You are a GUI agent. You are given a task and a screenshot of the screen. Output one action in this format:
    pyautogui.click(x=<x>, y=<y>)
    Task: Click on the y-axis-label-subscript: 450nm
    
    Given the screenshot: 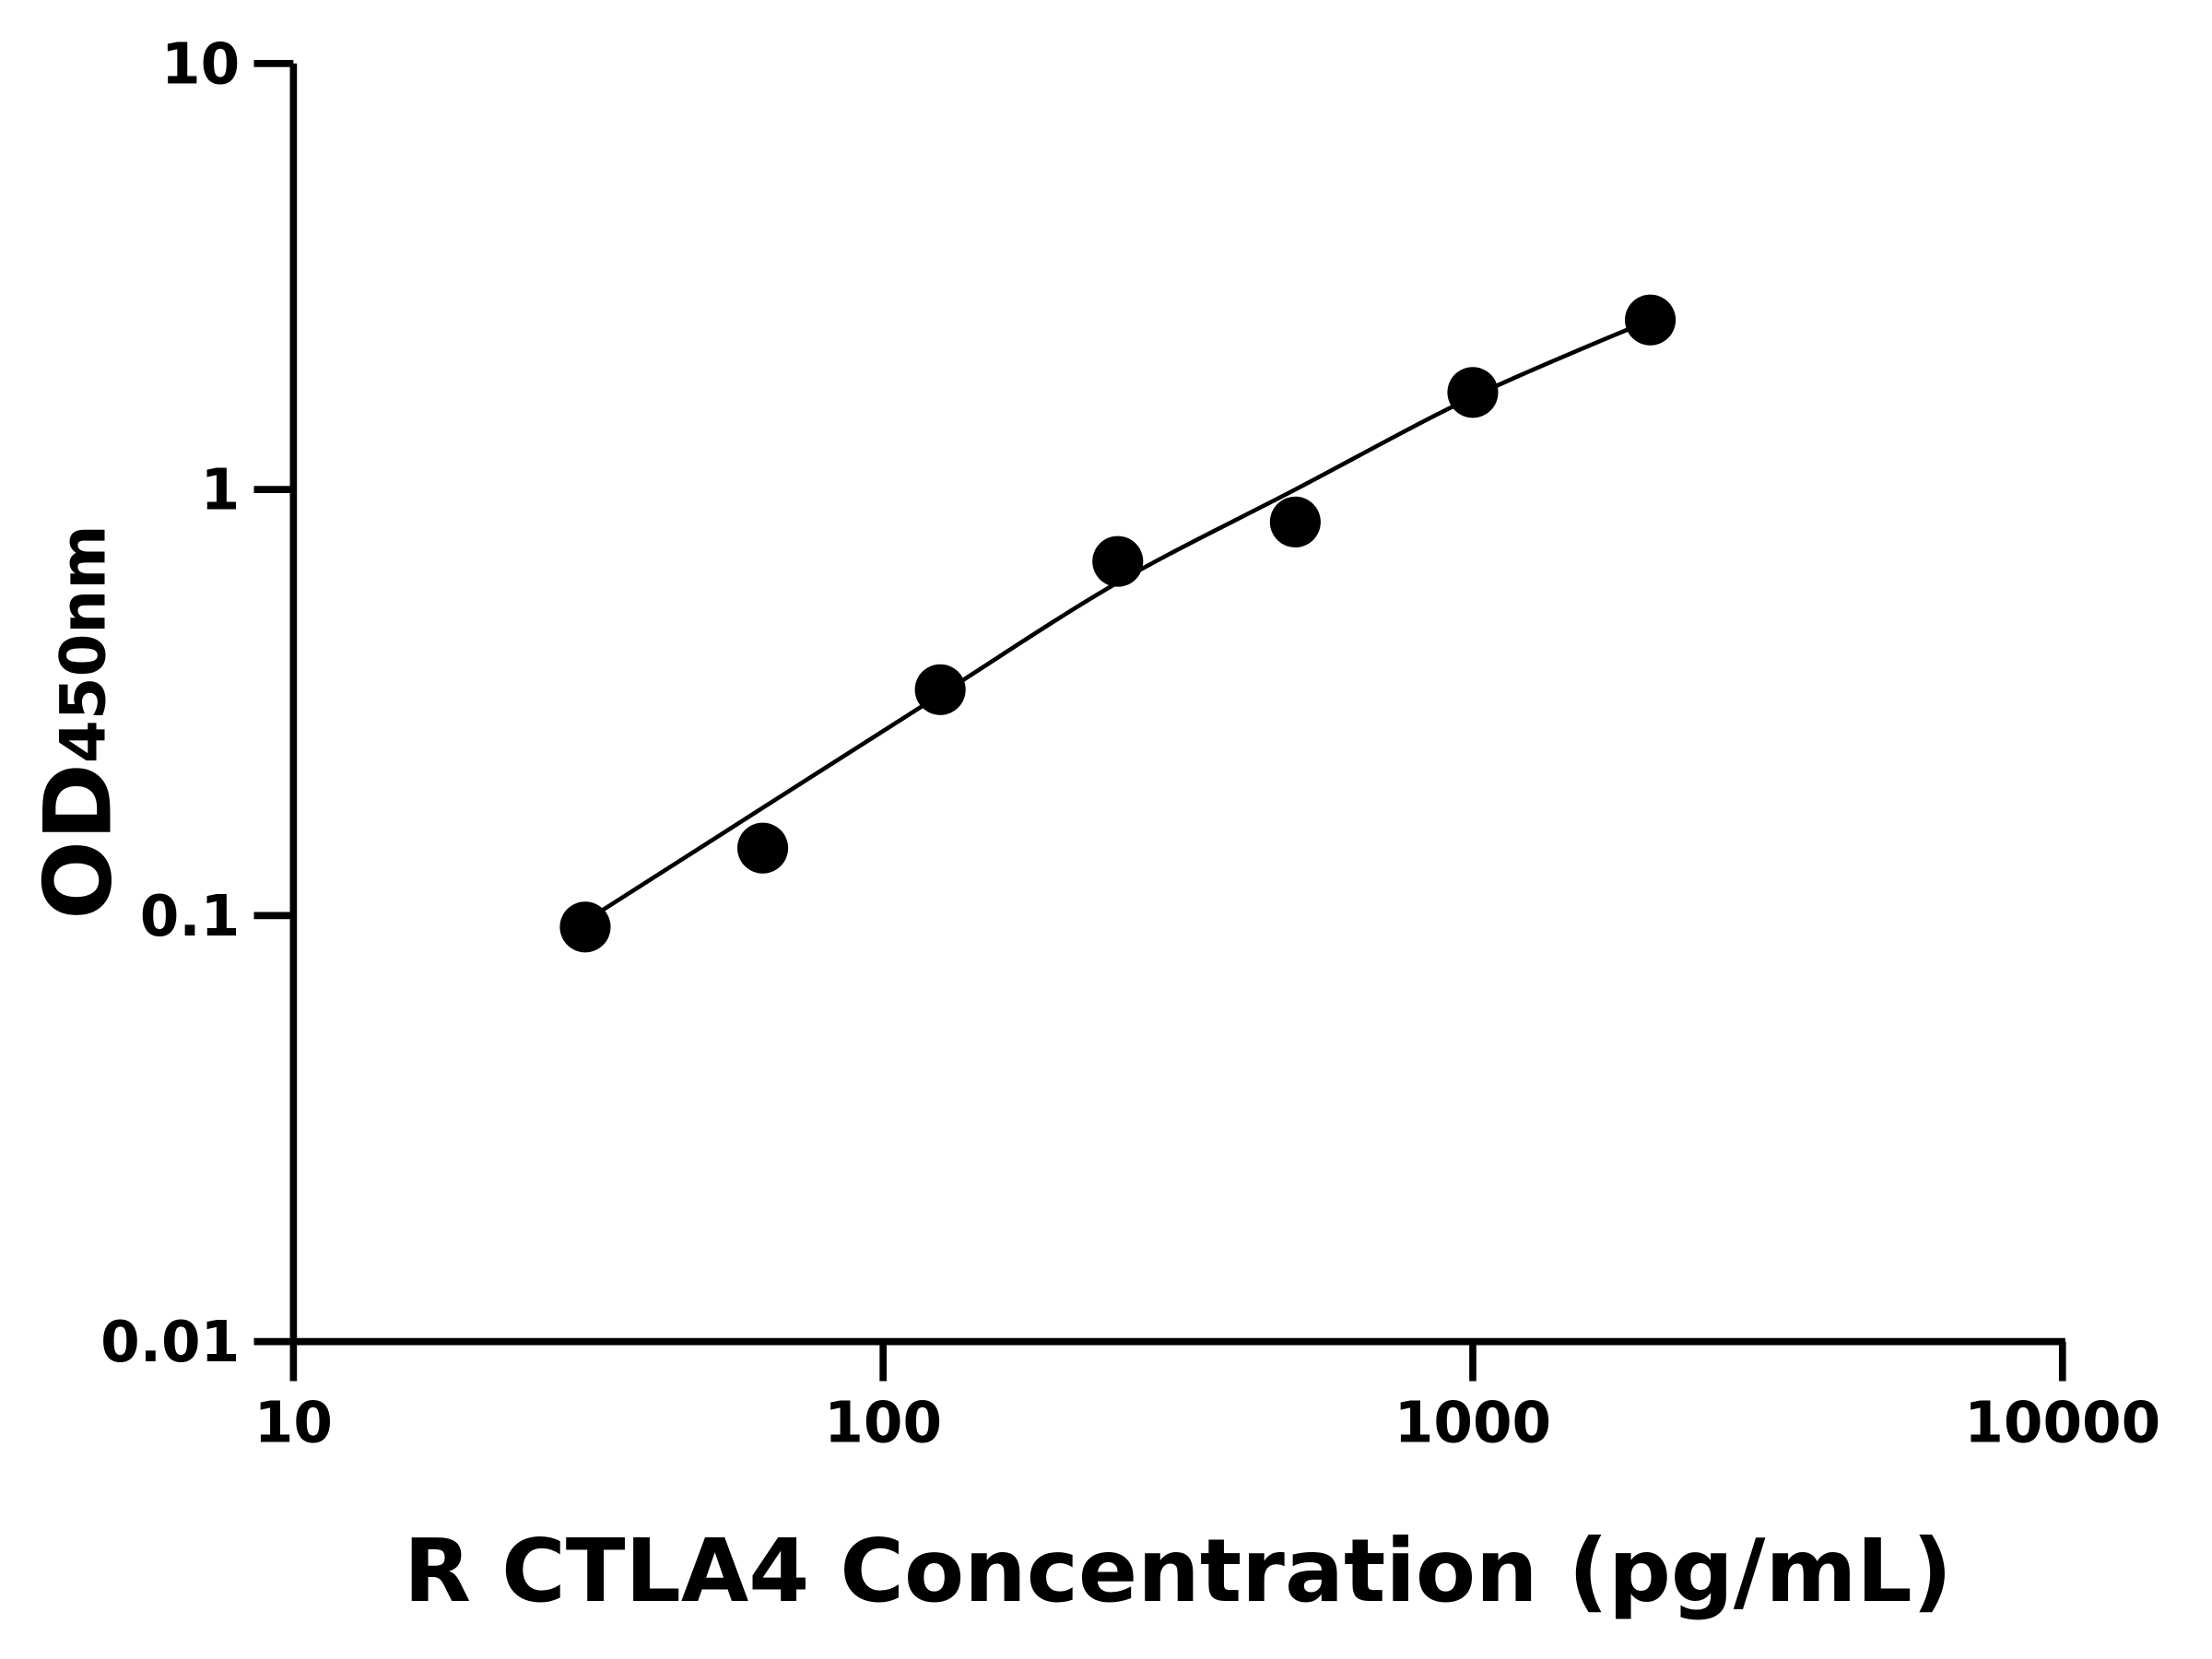 What is the action you would take?
    pyautogui.click(x=82, y=643)
    